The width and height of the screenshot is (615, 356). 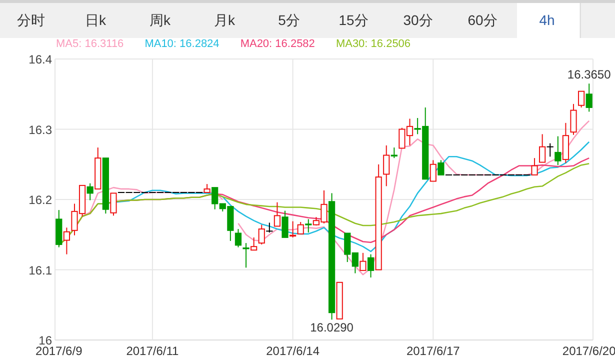 I want to click on x-tick-label: 2017/6/17, so click(x=433, y=350).